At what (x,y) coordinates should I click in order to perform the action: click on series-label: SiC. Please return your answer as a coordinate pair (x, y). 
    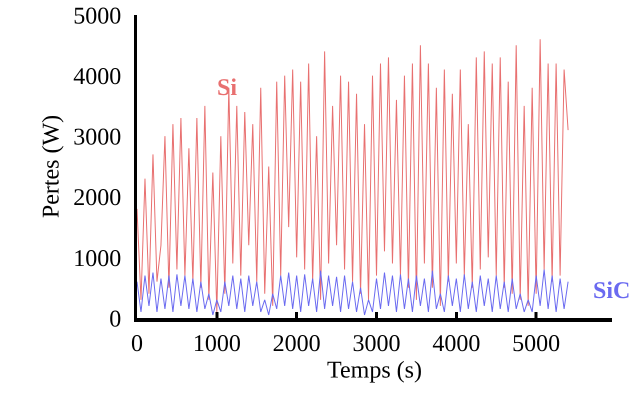
    Looking at the image, I should click on (611, 291).